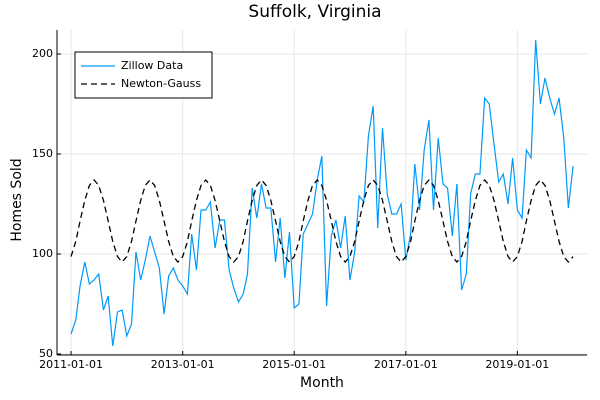 The height and width of the screenshot is (400, 600). I want to click on y-tick-label: 200, so click(42, 53).